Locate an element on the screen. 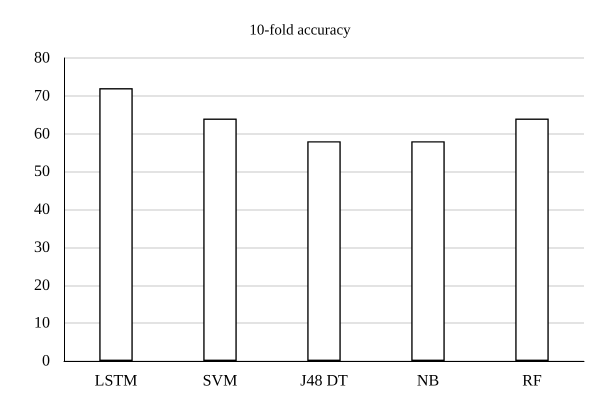  y-tick-label: 60 is located at coordinates (42, 133).